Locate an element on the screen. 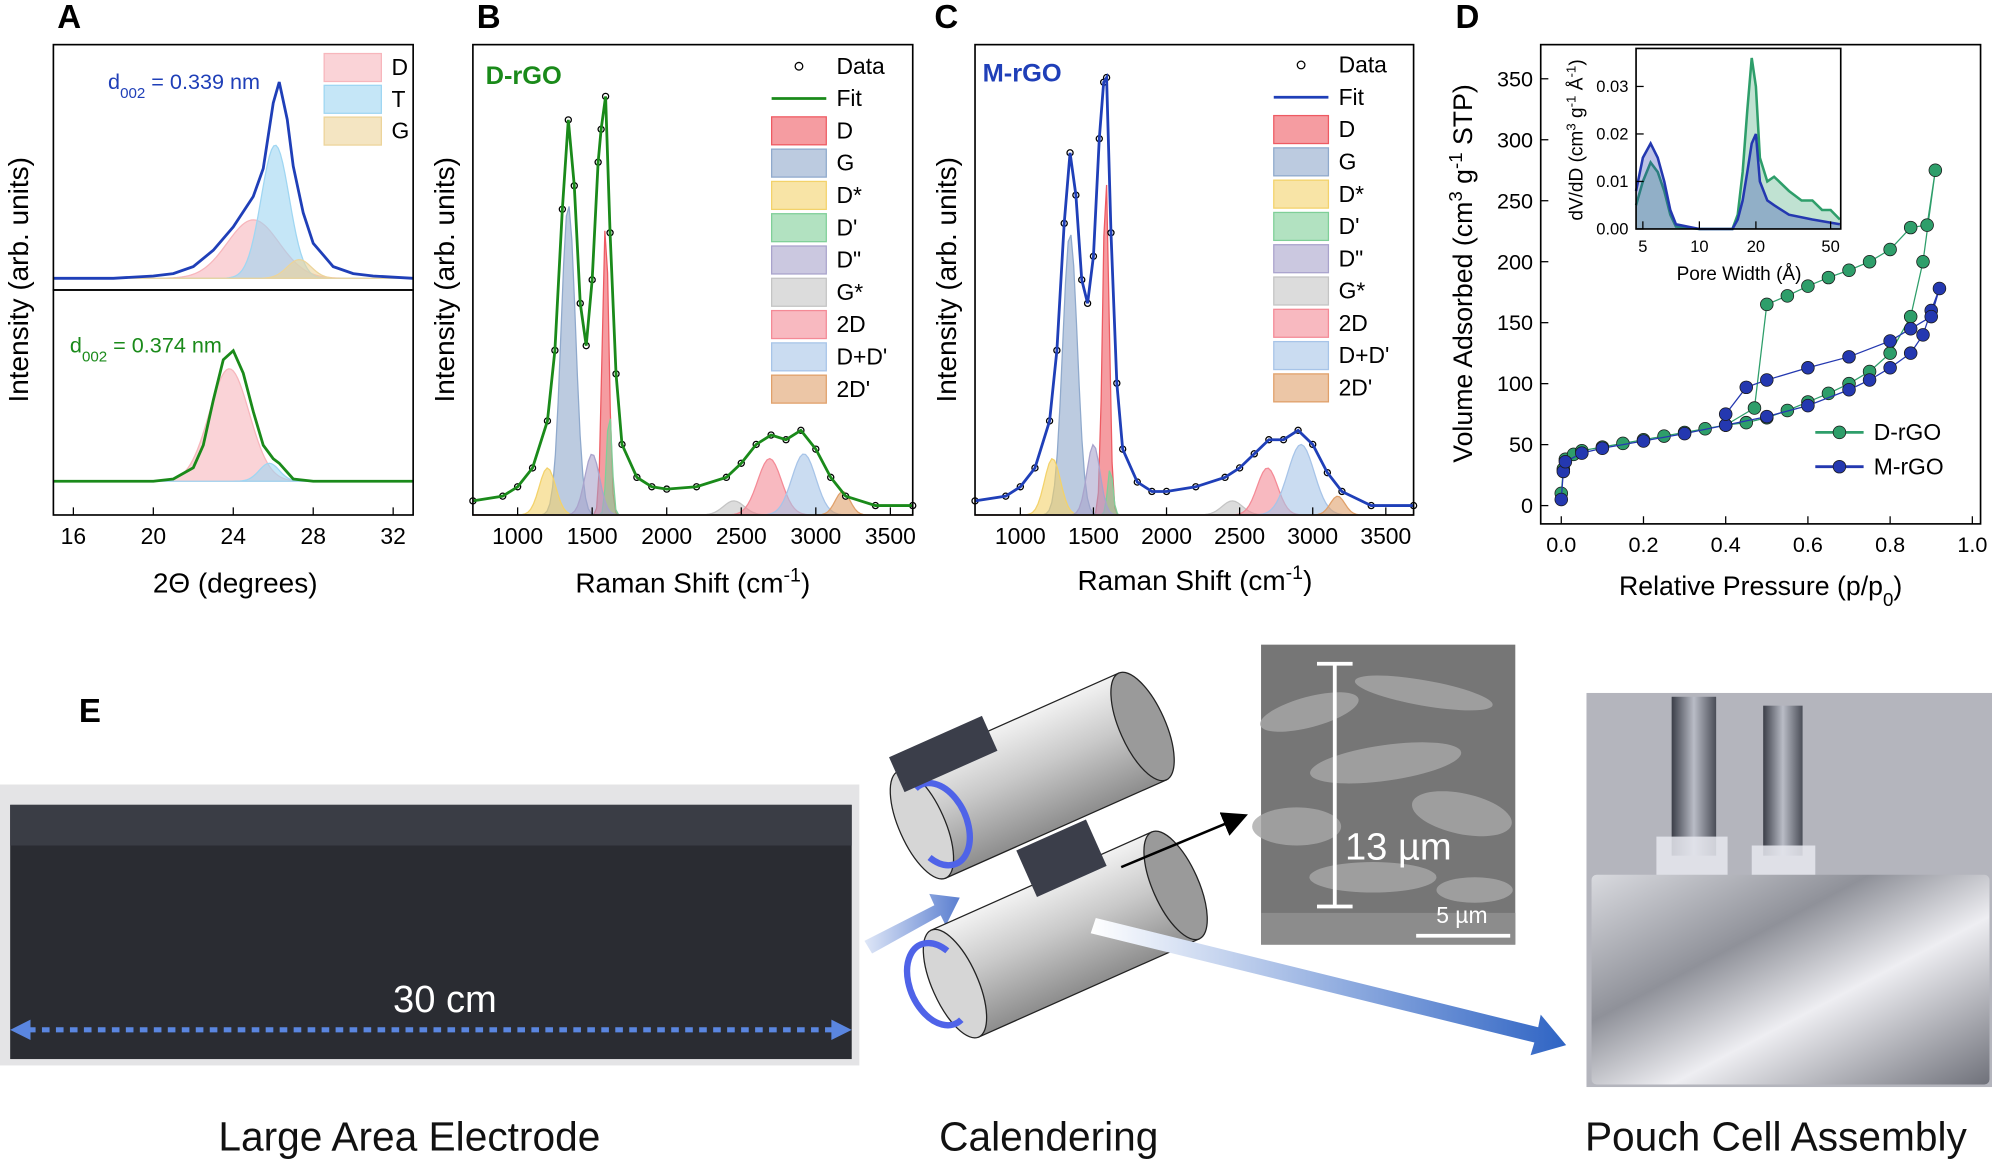 The image size is (1992, 1166). thickness-bar is located at coordinates (1334, 785).